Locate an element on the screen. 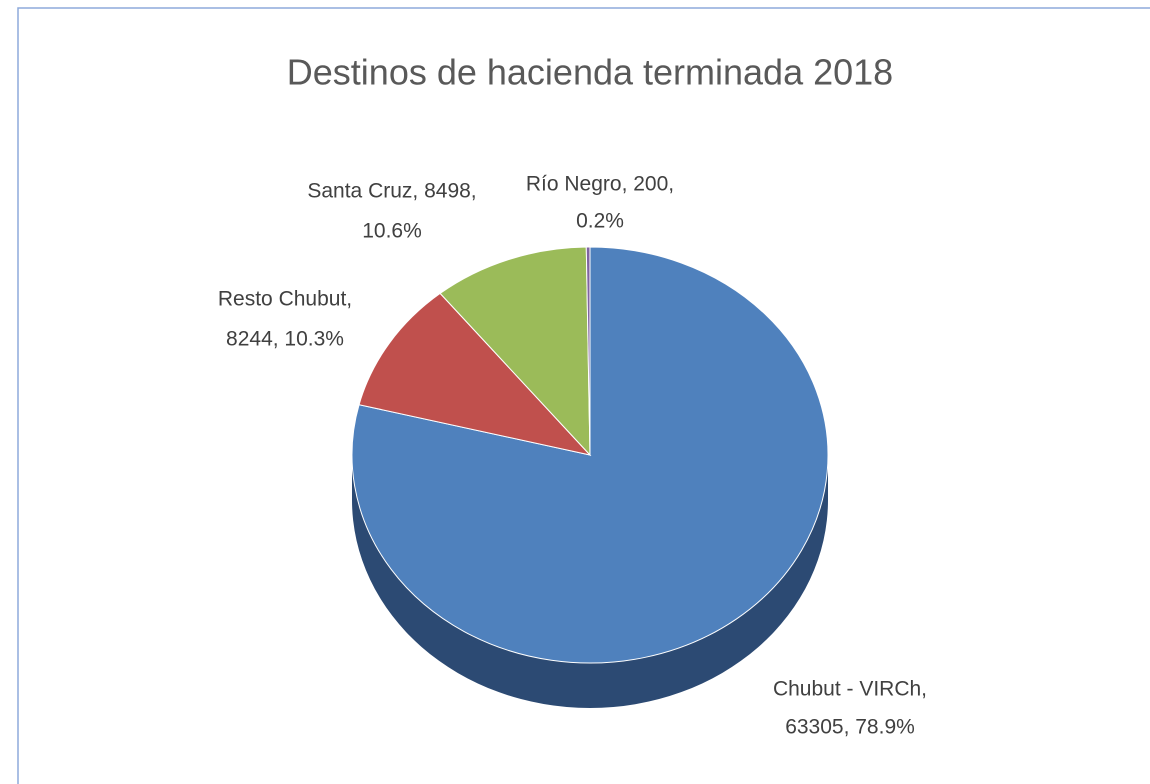 The image size is (1150, 784). data-label: 8244, 10.3% is located at coordinates (285, 339).